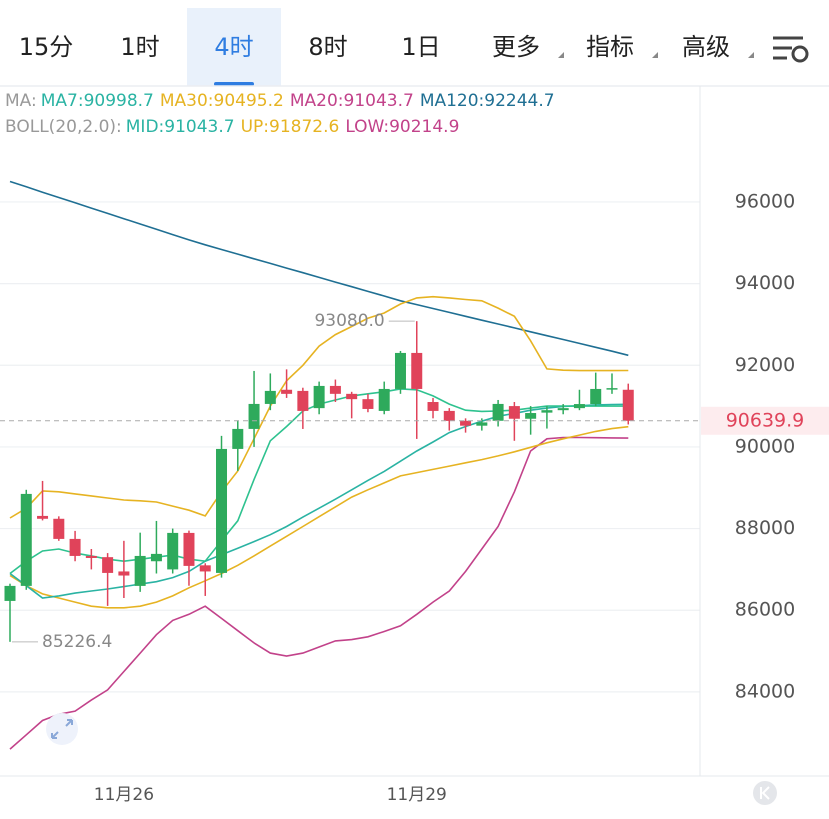 Image resolution: width=829 pixels, height=819 pixels. What do you see at coordinates (349, 321) in the screenshot?
I see `max-label: 93080.0` at bounding box center [349, 321].